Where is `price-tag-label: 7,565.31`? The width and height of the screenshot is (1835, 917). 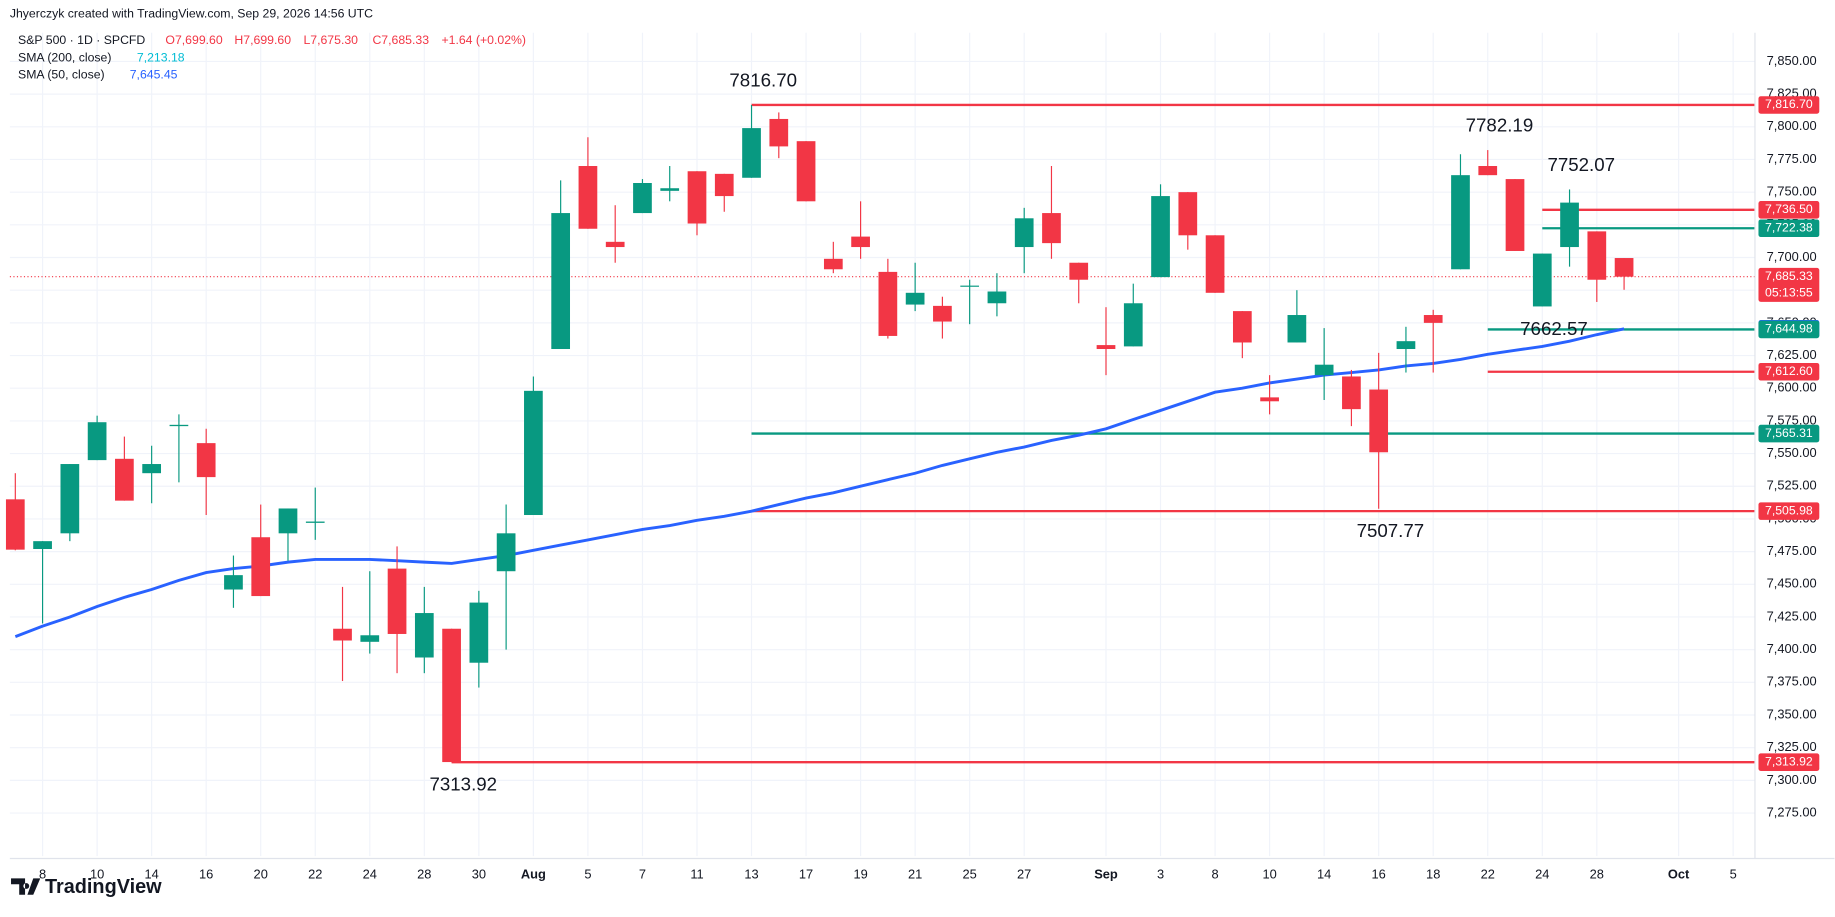 price-tag-label: 7,565.31 is located at coordinates (1789, 433).